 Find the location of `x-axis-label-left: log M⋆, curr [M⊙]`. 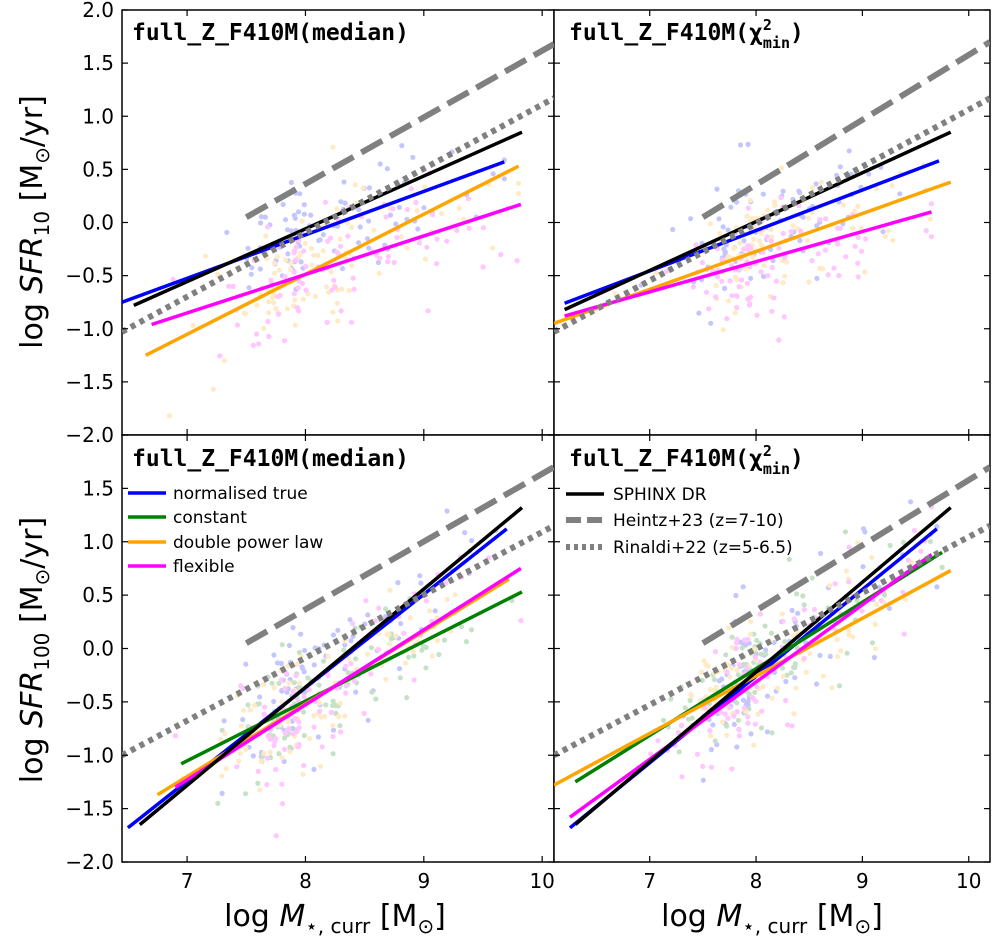

x-axis-label-left: log M⋆, curr [M⊙] is located at coordinates (335, 918).